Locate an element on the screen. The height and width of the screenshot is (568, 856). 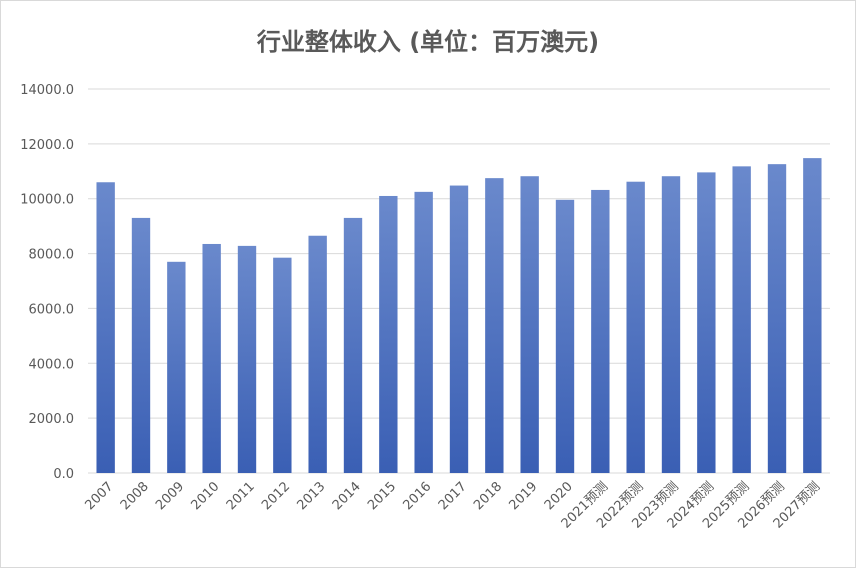
bar-2023预测 is located at coordinates (671, 325).